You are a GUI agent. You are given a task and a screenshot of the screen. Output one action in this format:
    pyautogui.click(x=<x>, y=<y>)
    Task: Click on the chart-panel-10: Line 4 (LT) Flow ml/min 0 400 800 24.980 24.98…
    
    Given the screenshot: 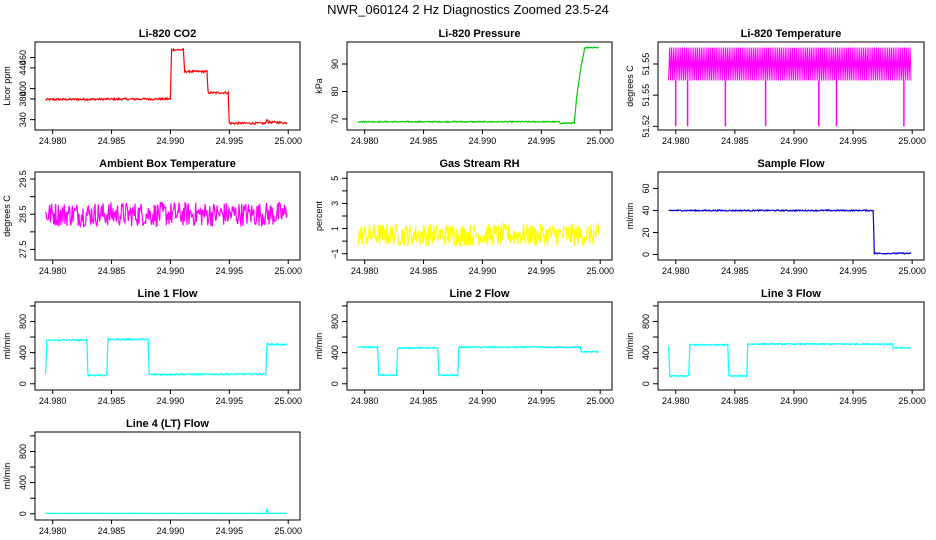 What is the action you would take?
    pyautogui.click(x=152, y=477)
    